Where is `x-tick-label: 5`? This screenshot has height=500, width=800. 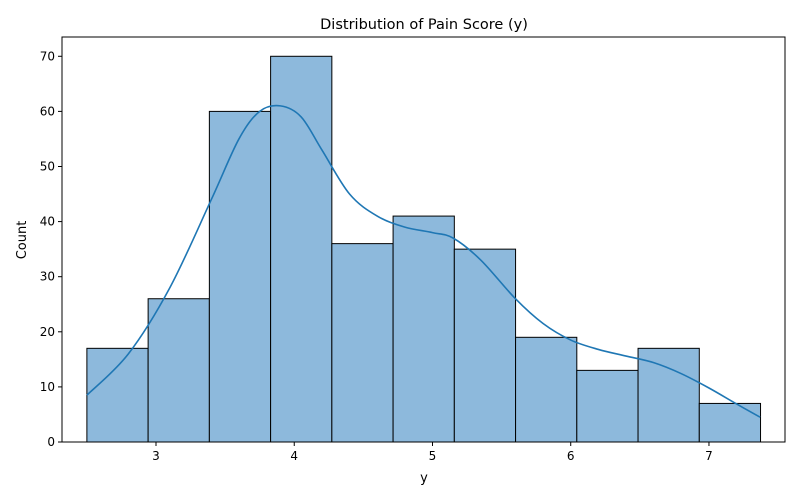
x-tick-label: 5 is located at coordinates (433, 456).